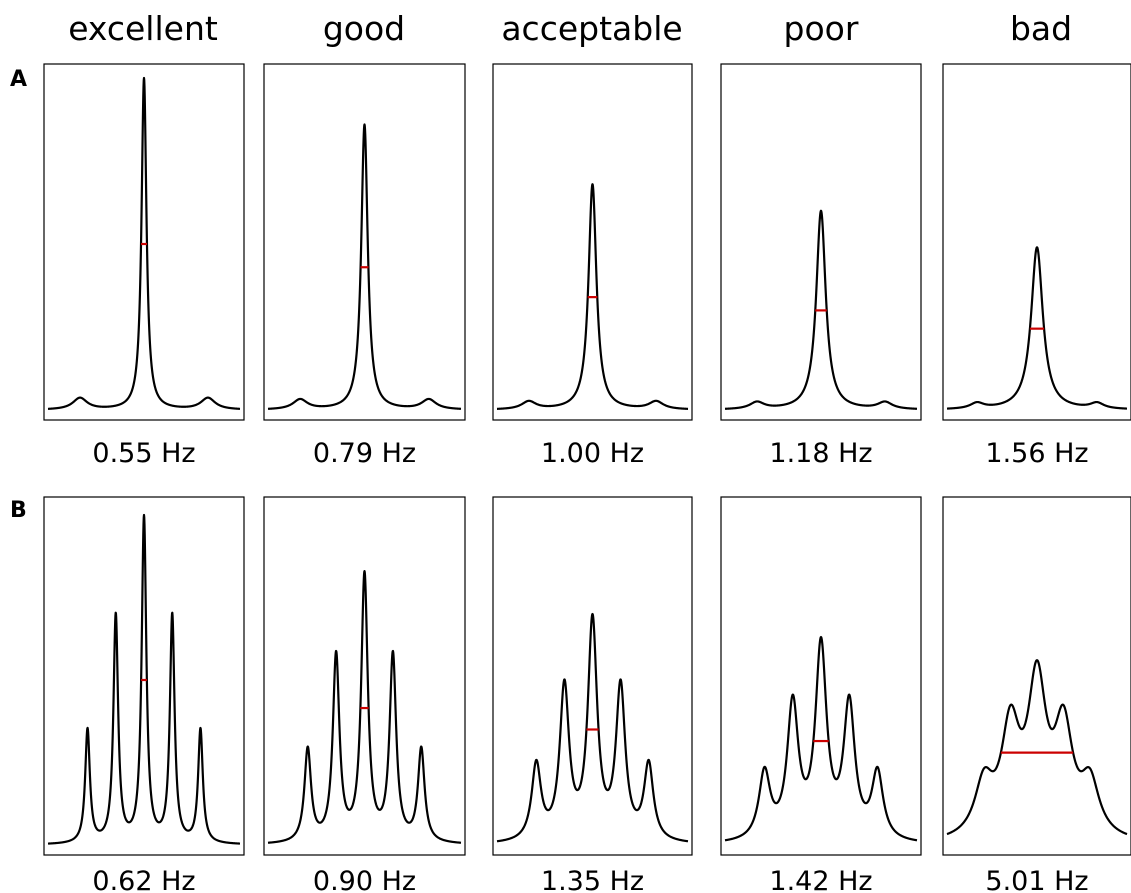 This screenshot has width=1131, height=893. I want to click on linewidth-label-b-3: 1.35 Hz, so click(592, 879).